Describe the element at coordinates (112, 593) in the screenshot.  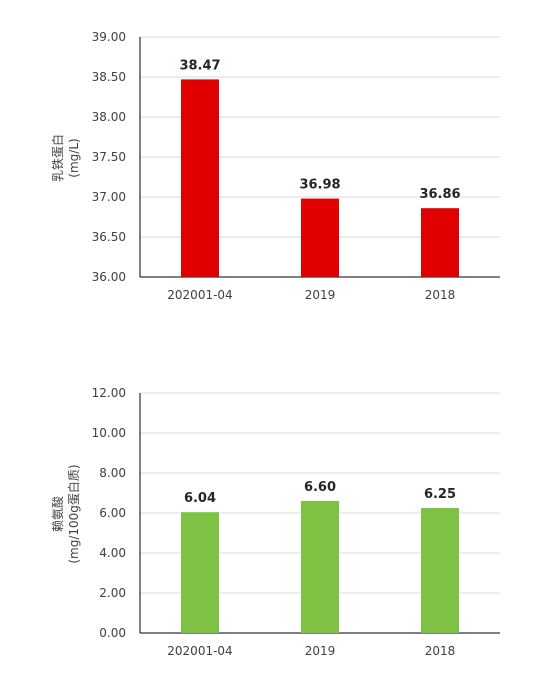
I see `y-tick-label: 2.00` at that location.